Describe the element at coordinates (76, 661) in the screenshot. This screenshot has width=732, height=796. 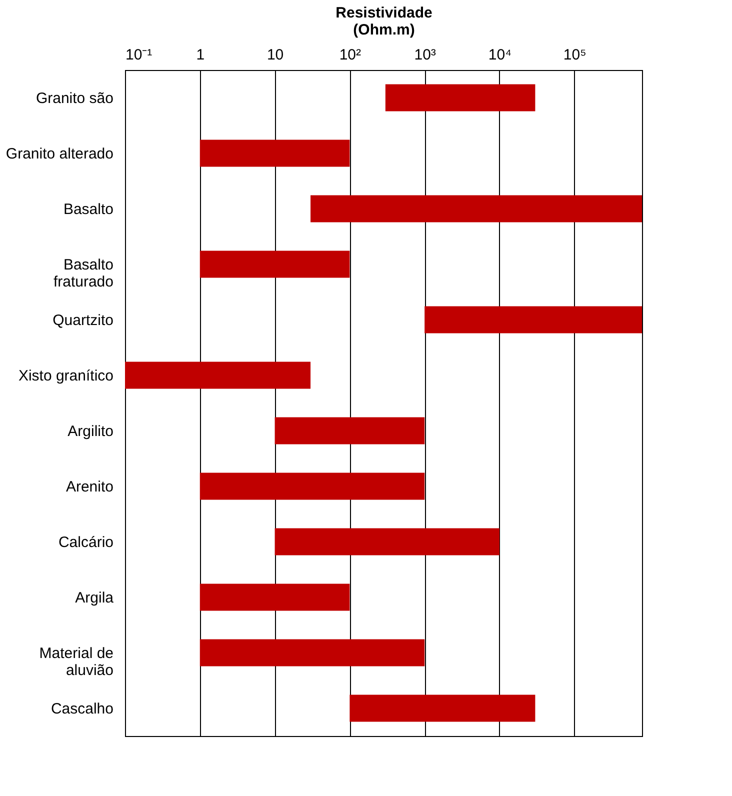
I see `y-tick-label: Material de aluvião` at that location.